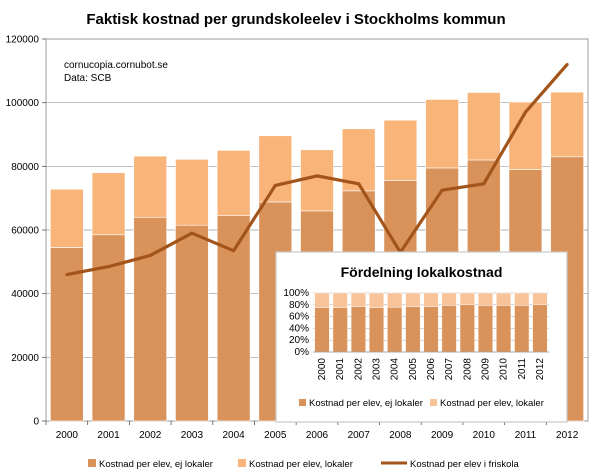  Describe the element at coordinates (67, 275) in the screenshot. I see `friskola-point-2000` at that location.